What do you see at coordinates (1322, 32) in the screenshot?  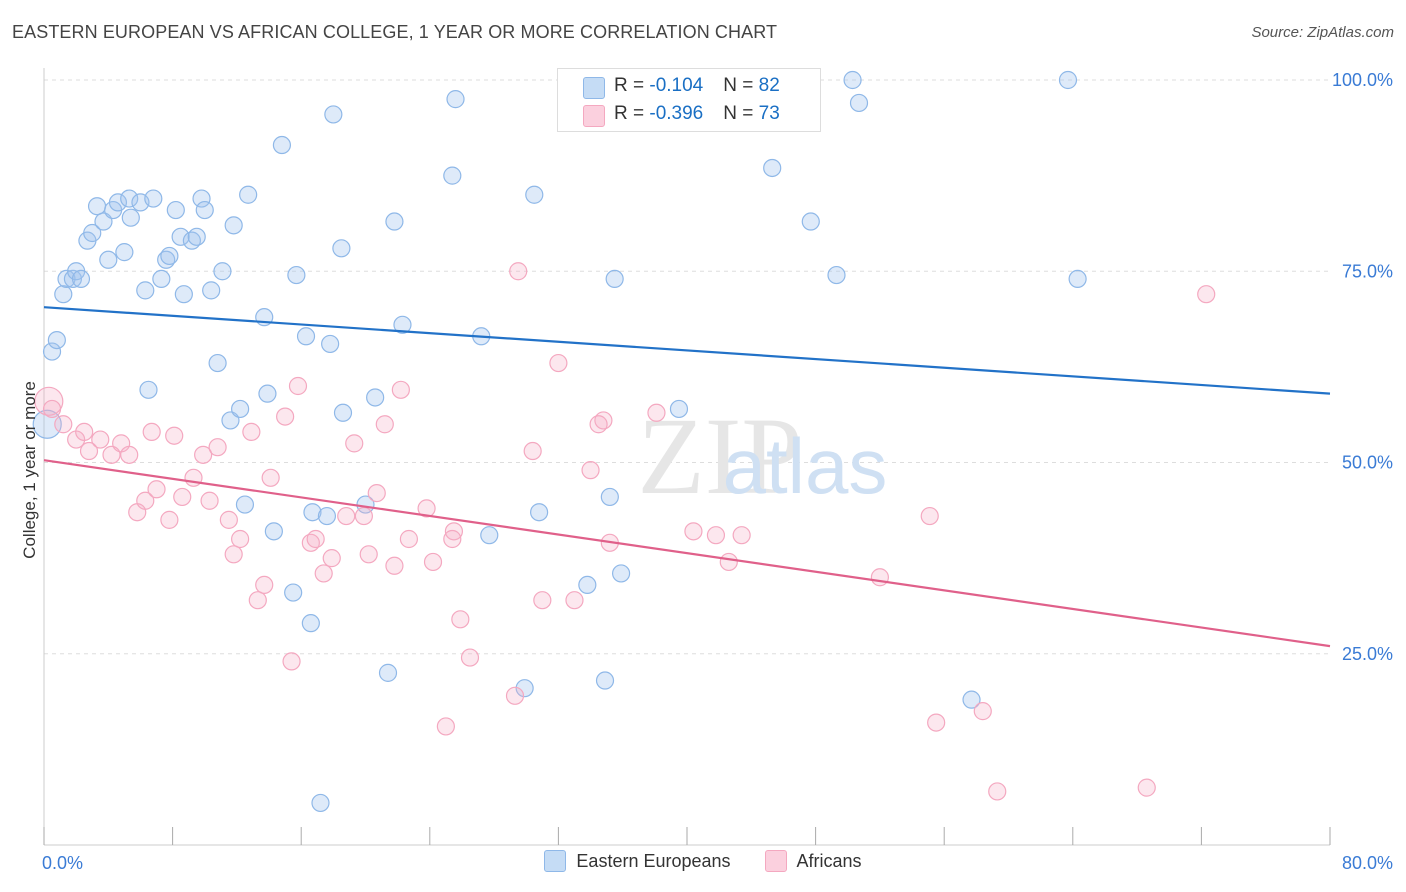 I see `source-label: Source: ZipAtlas.com` at bounding box center [1322, 32].